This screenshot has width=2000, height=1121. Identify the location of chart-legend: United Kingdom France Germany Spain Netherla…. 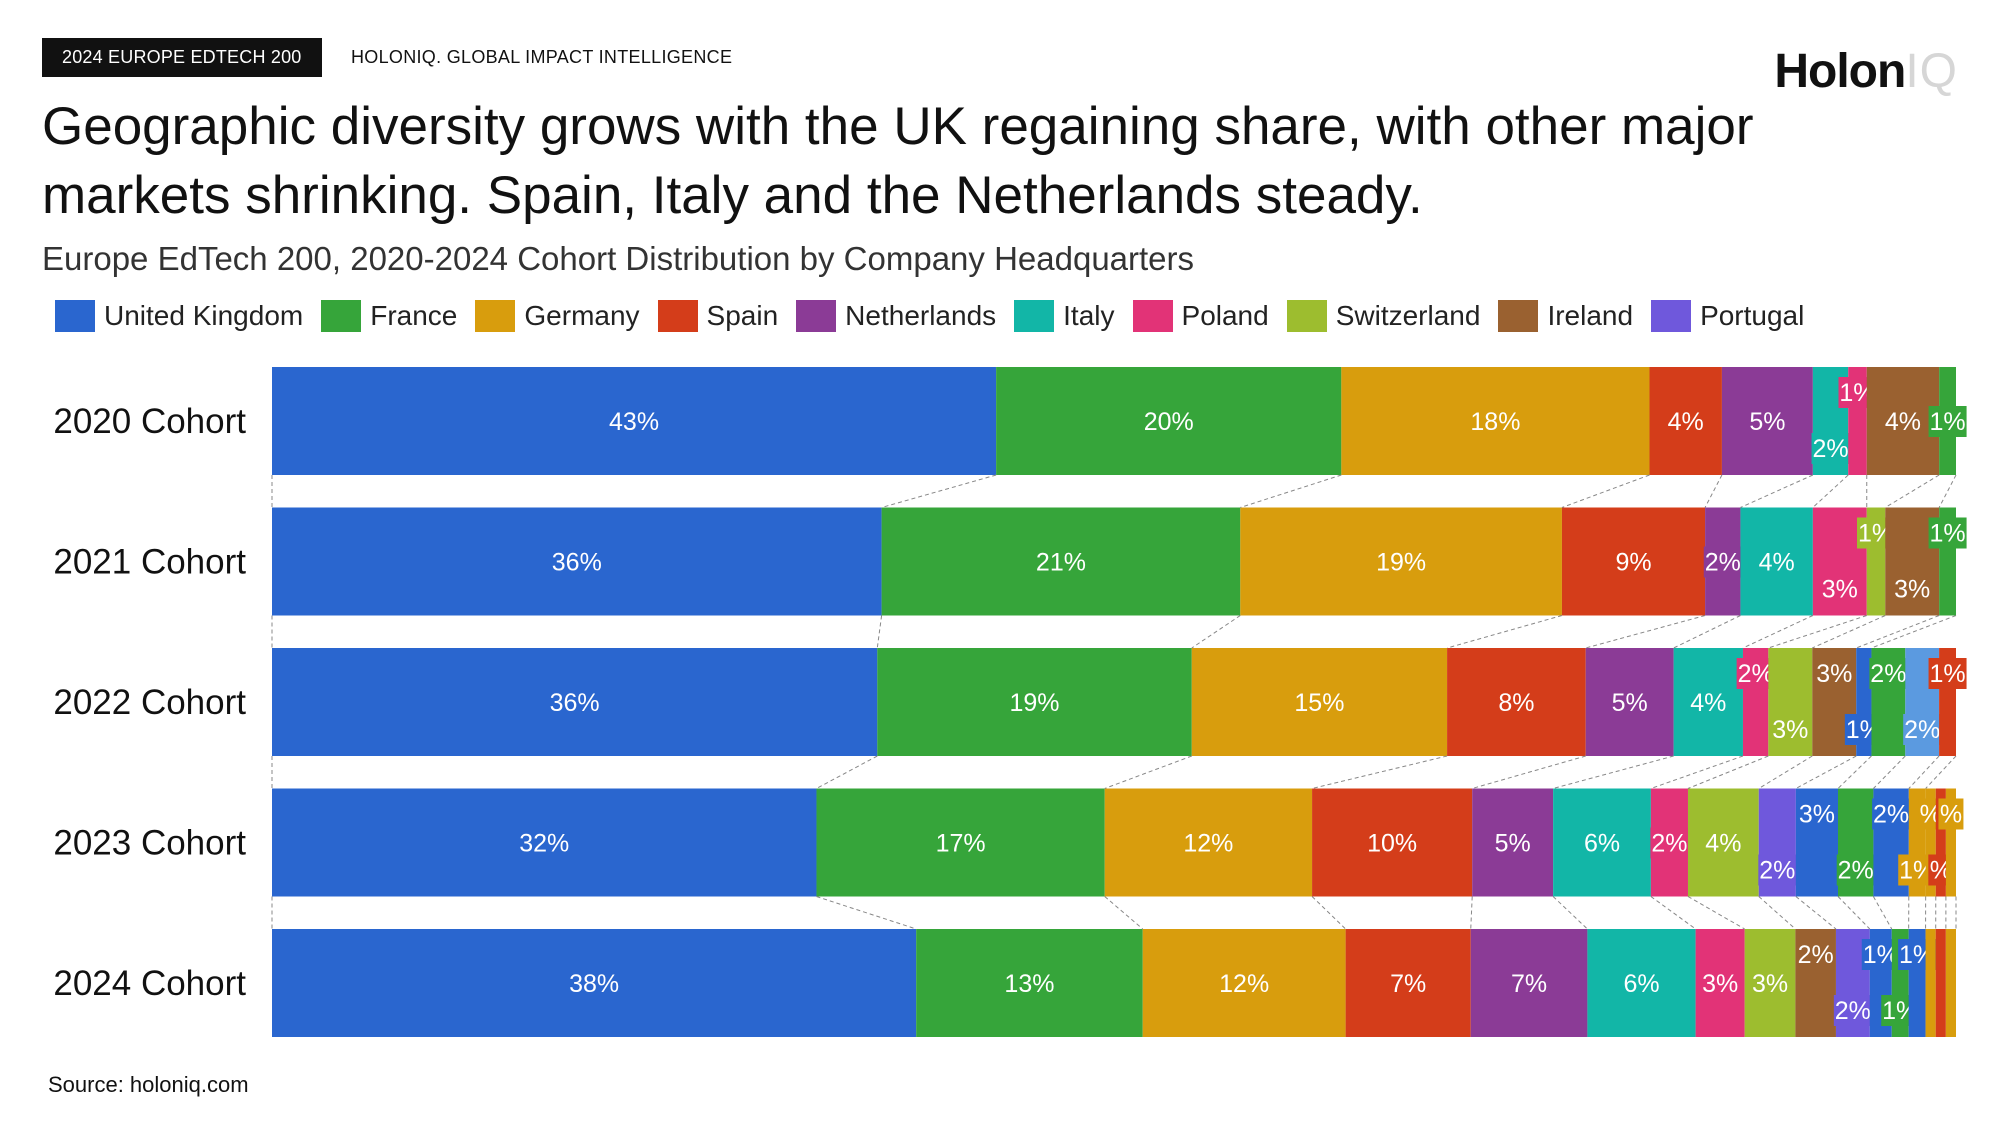
(1005, 316).